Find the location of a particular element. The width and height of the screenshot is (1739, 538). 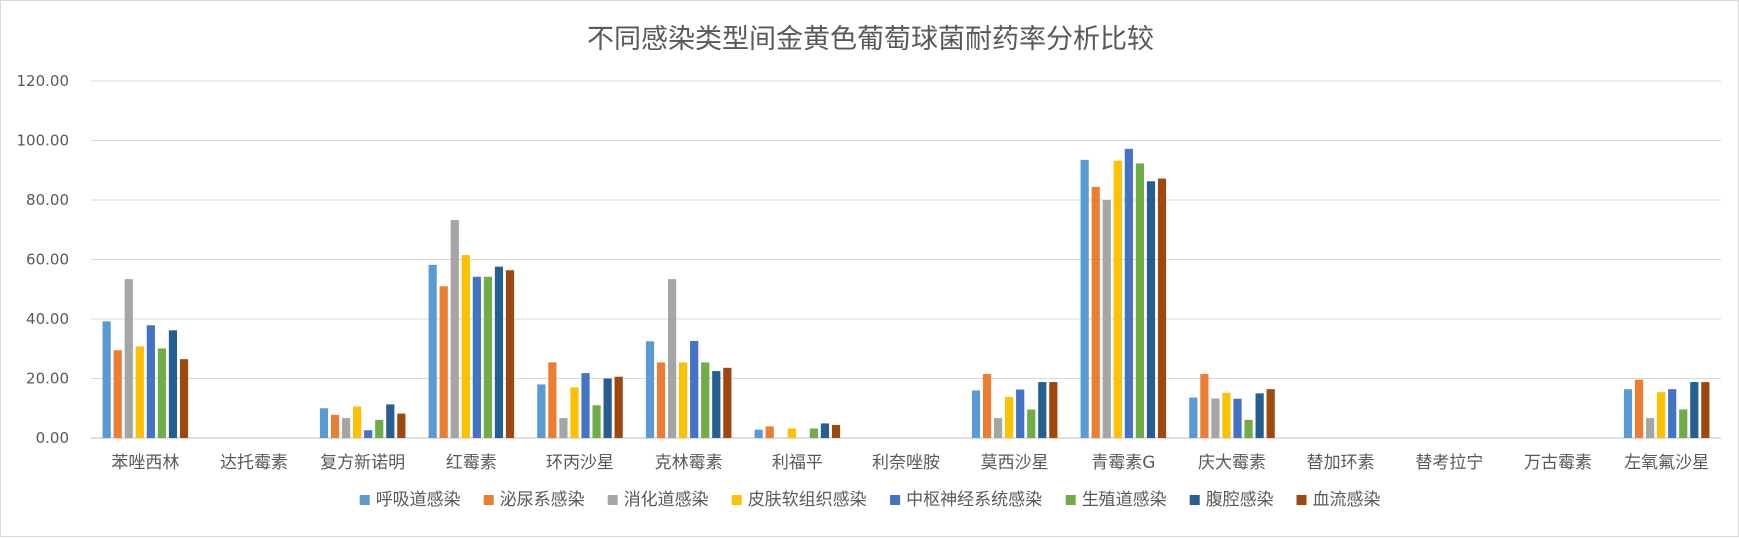

y-tick-layer: 0.00 20.00 40.00 60.00 80.00 100.00 120.00 is located at coordinates (43, 259).